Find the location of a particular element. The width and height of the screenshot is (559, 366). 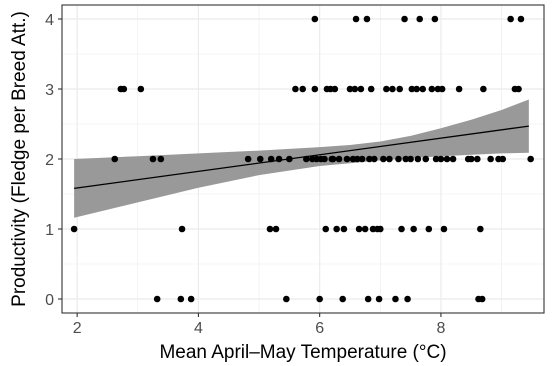

x-tick-label: 2 is located at coordinates (77, 328).